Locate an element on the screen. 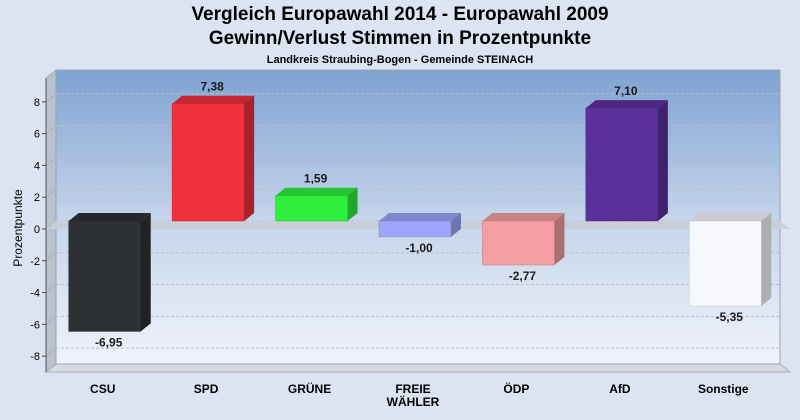 This screenshot has width=800, height=420. y-tick-label: 8 is located at coordinates (37, 103).